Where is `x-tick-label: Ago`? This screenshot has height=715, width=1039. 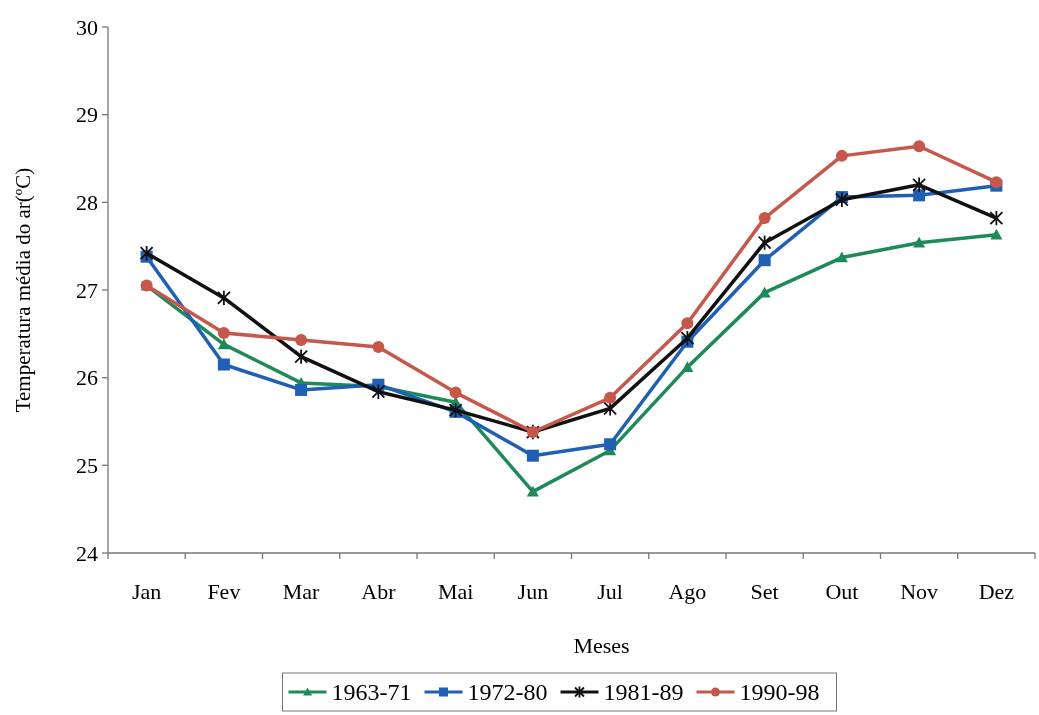 x-tick-label: Ago is located at coordinates (687, 591).